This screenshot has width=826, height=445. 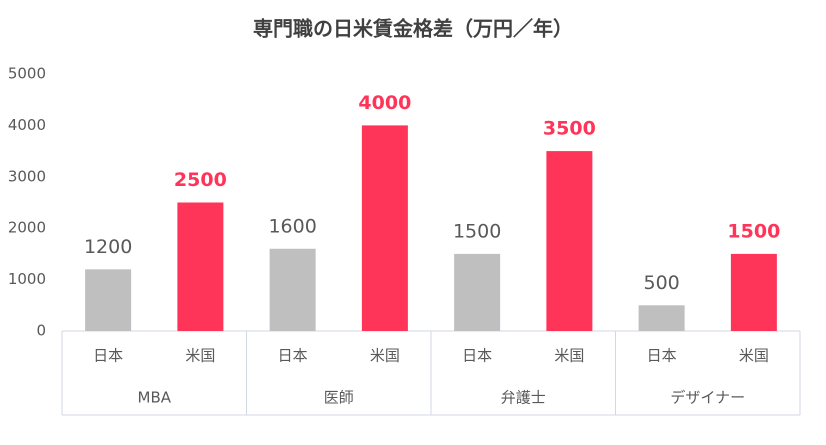 I want to click on group-label: 医師, so click(x=339, y=398).